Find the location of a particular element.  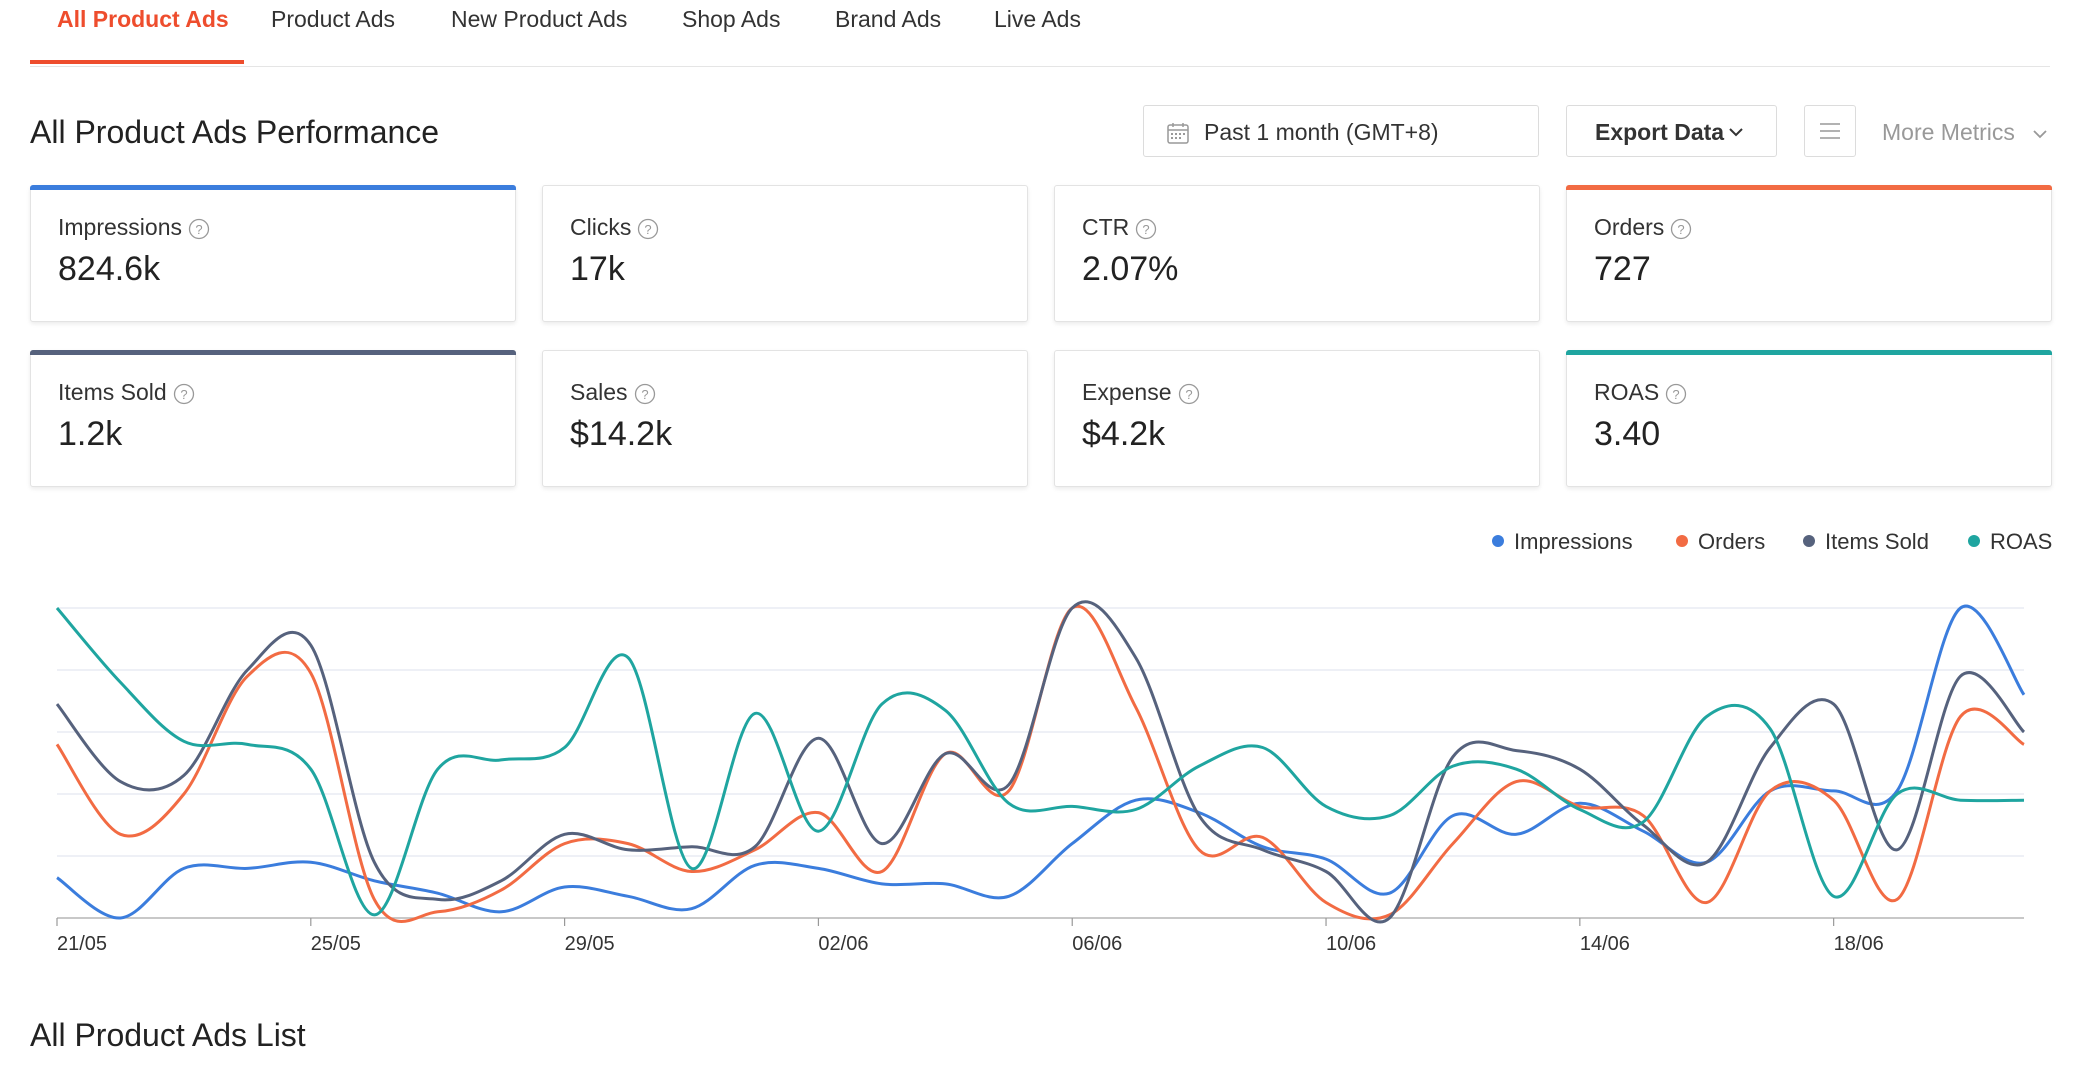

metric-label: Impressions is located at coordinates (120, 227).